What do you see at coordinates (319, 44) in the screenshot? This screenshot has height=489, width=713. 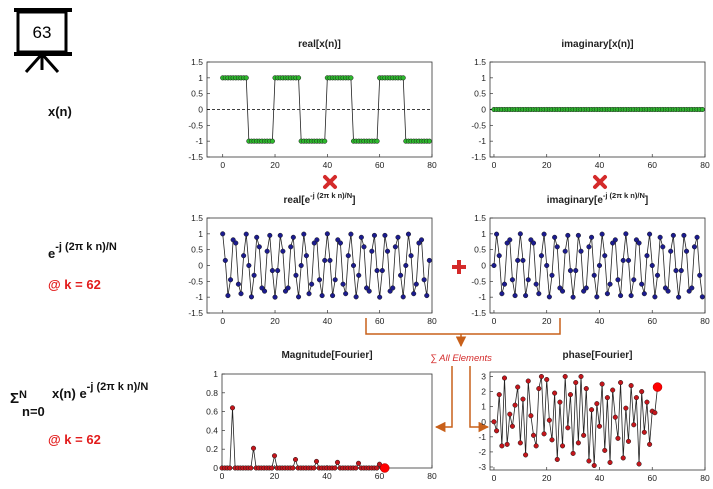 I see `title-part: real[x(n)]` at bounding box center [319, 44].